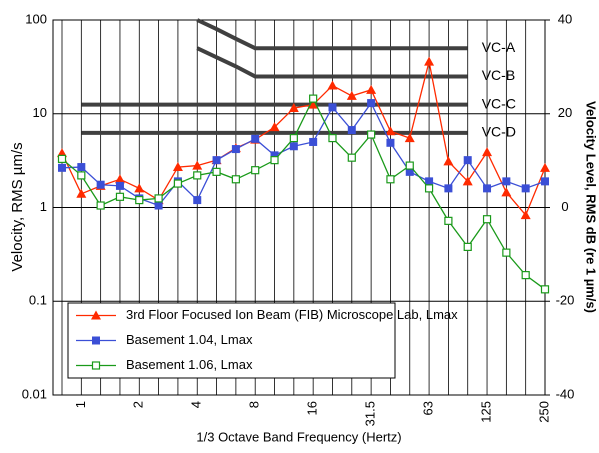  I want to click on legend-box, so click(231, 340).